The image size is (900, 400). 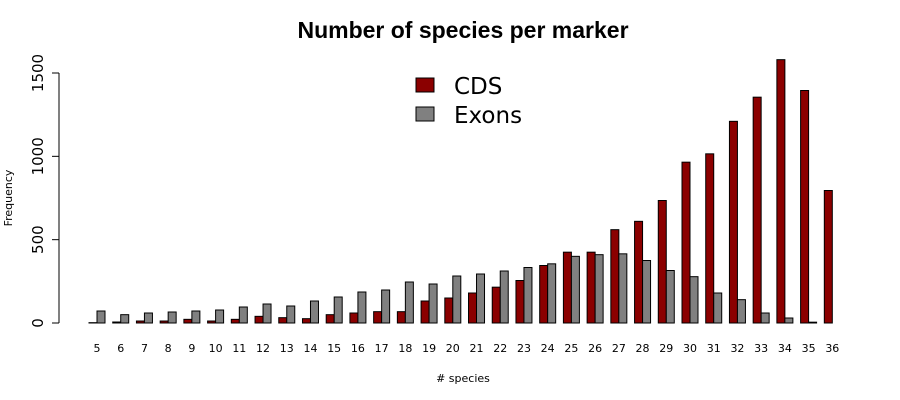 I want to click on x-tick-label: 12, so click(x=263, y=348).